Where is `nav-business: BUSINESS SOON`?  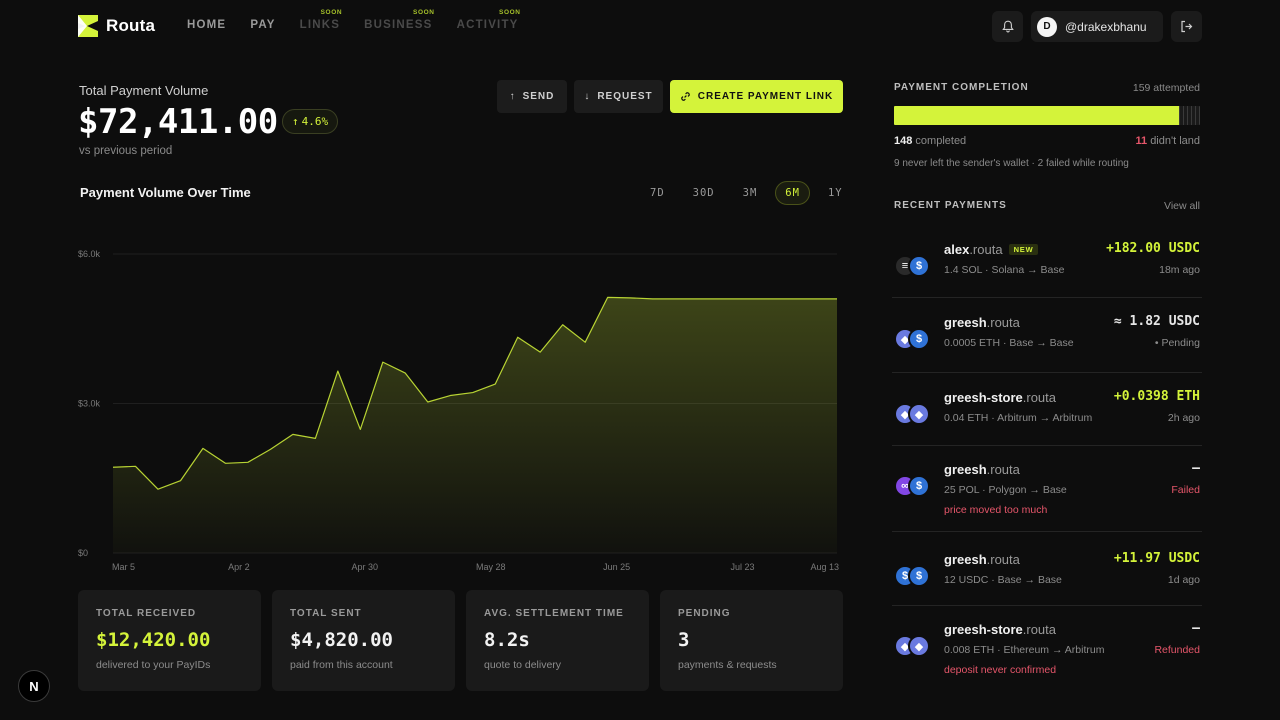 nav-business: BUSINESS SOON is located at coordinates (399, 20).